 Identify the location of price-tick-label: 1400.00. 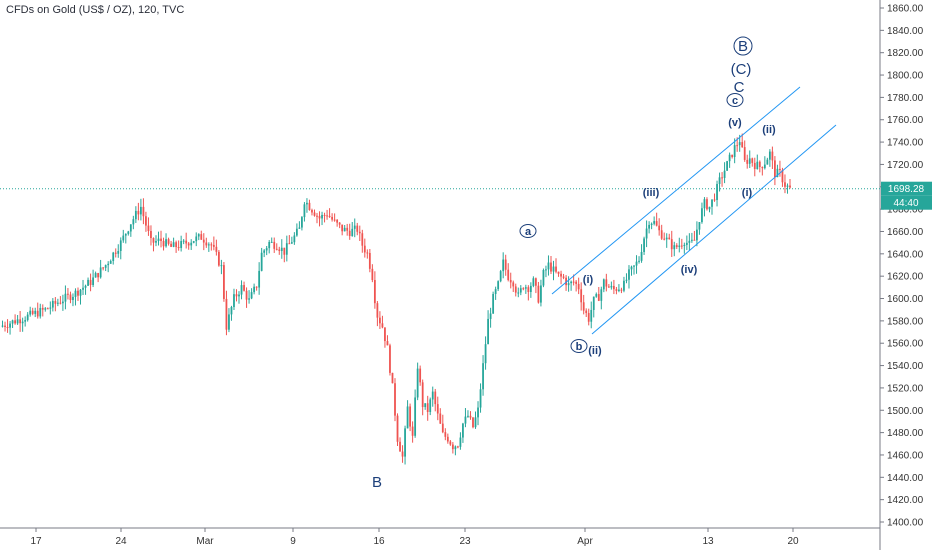
(905, 523).